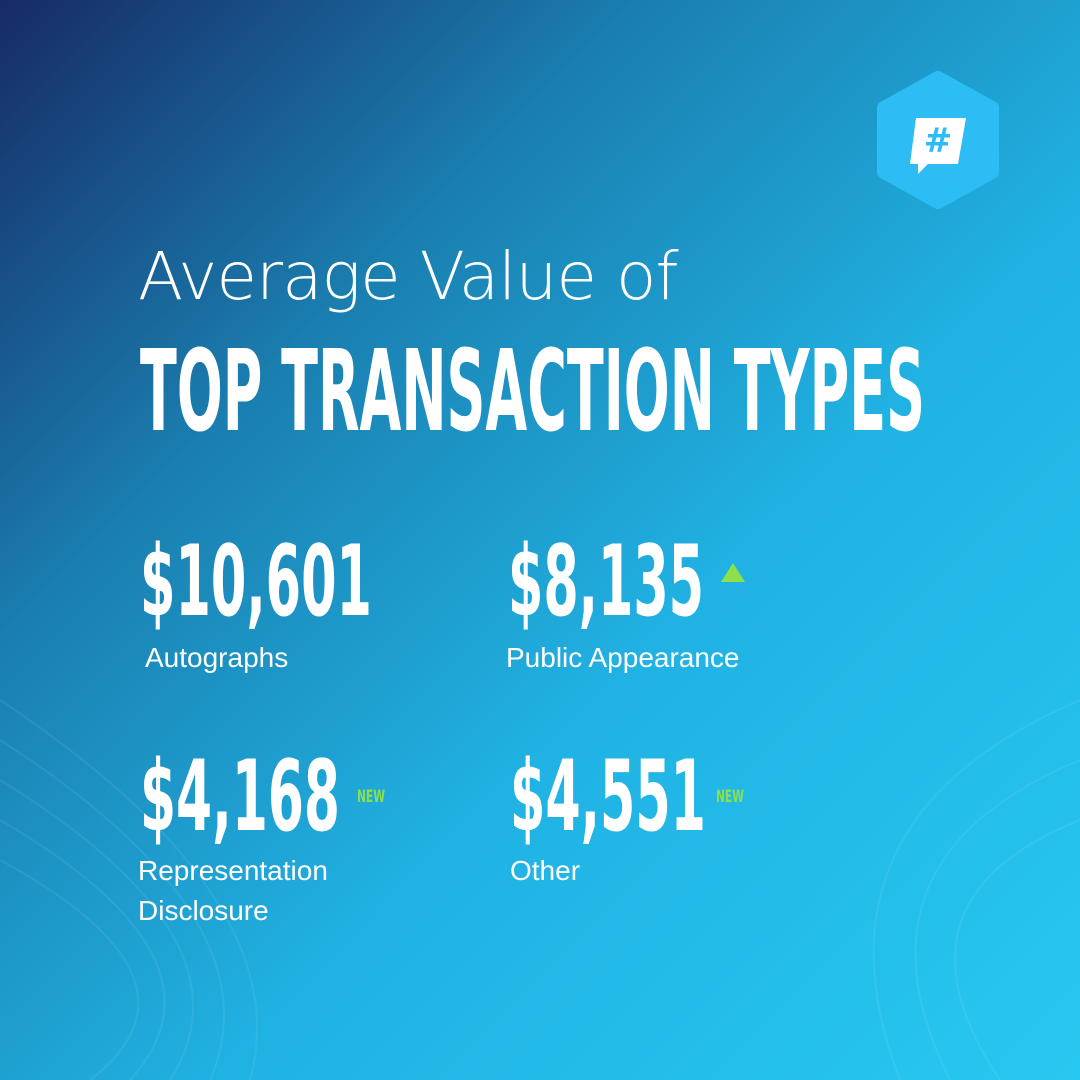 The width and height of the screenshot is (1080, 1080). What do you see at coordinates (608, 797) in the screenshot?
I see `stat-value: $4,551` at bounding box center [608, 797].